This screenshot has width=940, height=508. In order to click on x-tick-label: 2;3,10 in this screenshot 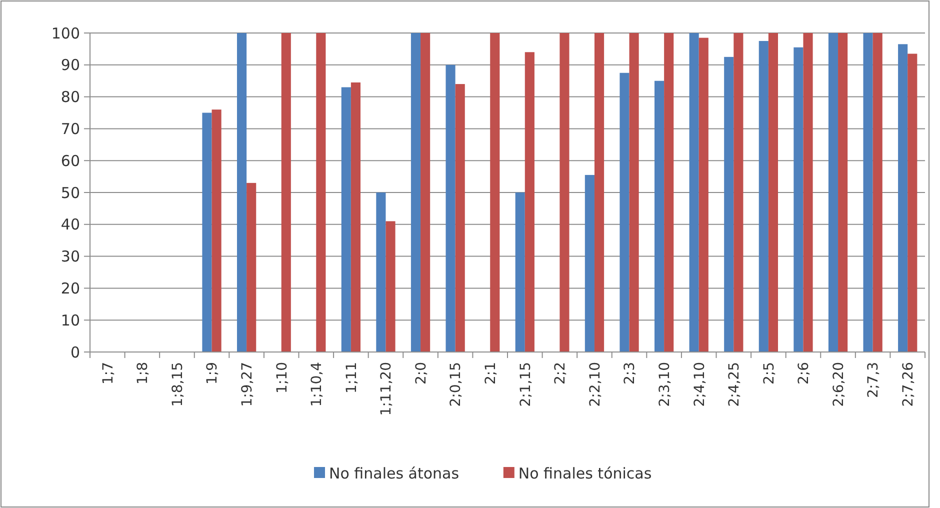, I will do `click(664, 384)`.